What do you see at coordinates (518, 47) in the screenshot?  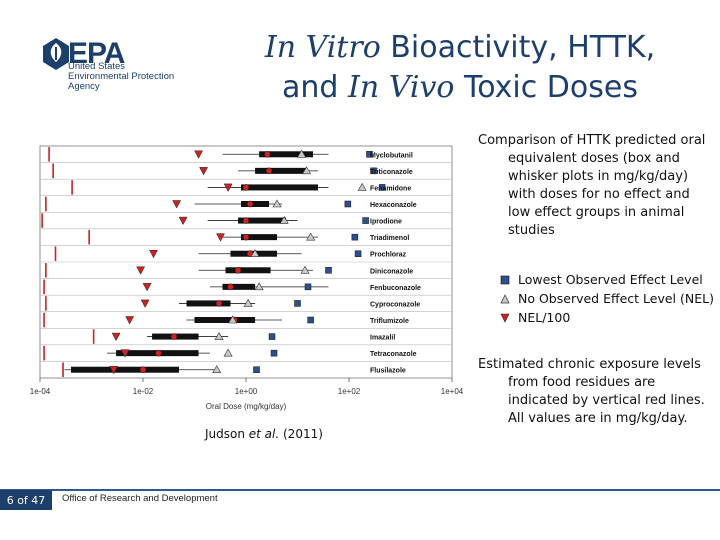 I see `title-text: Bioactivity, HTTK,` at bounding box center [518, 47].